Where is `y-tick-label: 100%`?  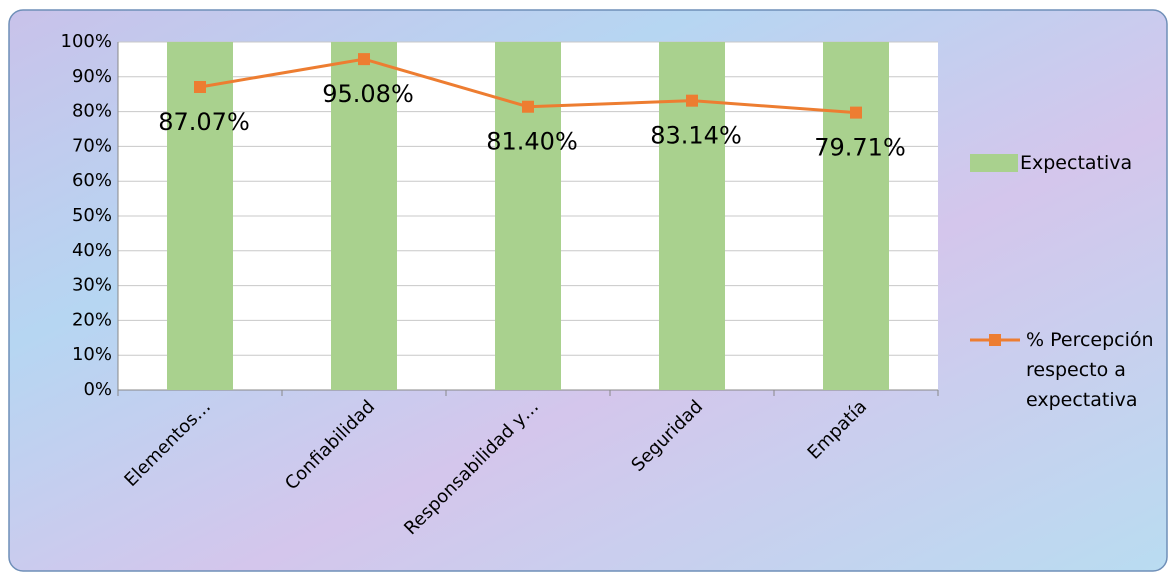
y-tick-label: 100% is located at coordinates (86, 41).